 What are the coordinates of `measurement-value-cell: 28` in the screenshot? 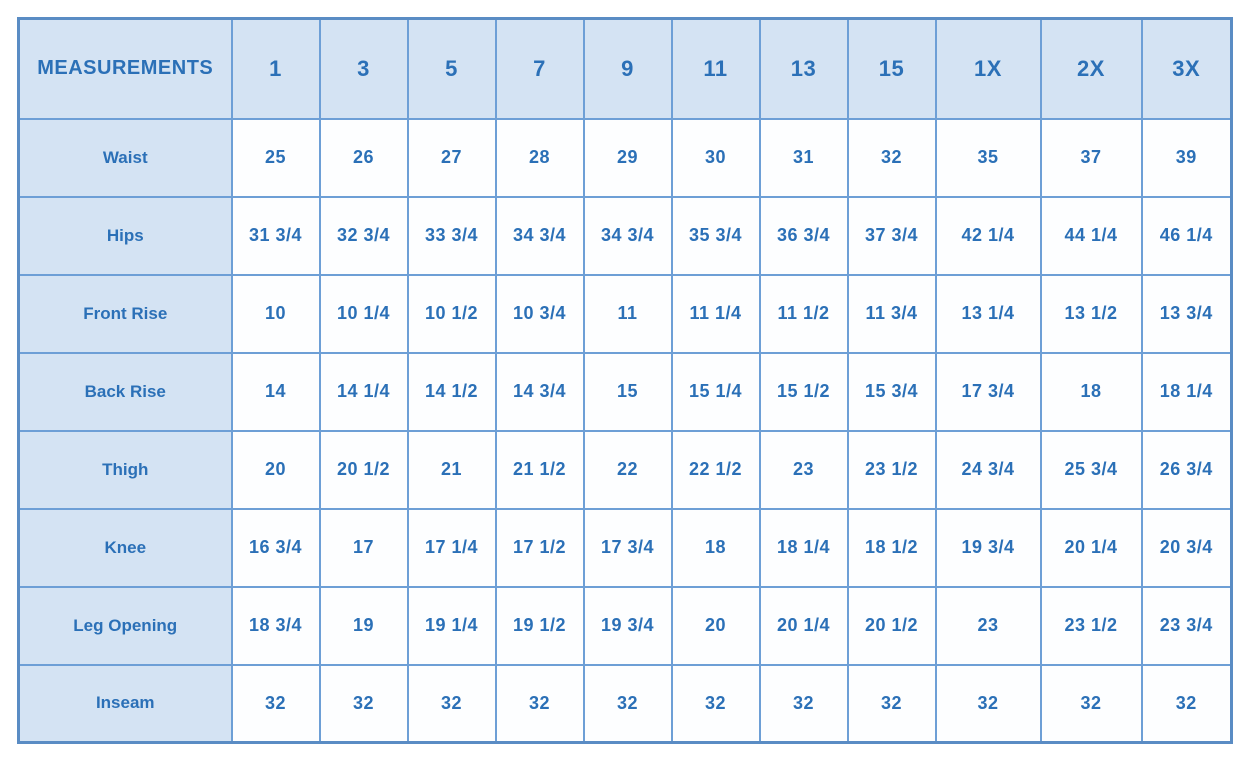 It's located at (539, 157).